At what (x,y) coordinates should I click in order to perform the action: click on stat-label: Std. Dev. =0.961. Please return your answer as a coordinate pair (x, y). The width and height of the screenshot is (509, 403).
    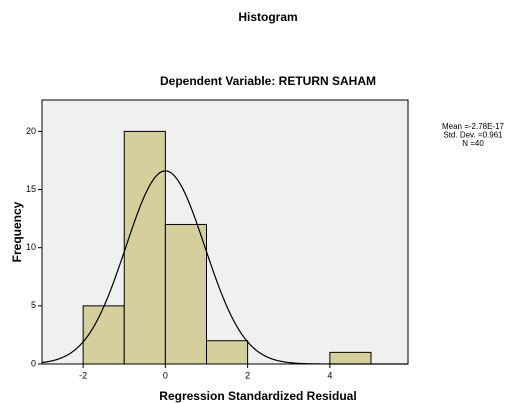
    Looking at the image, I should click on (473, 135).